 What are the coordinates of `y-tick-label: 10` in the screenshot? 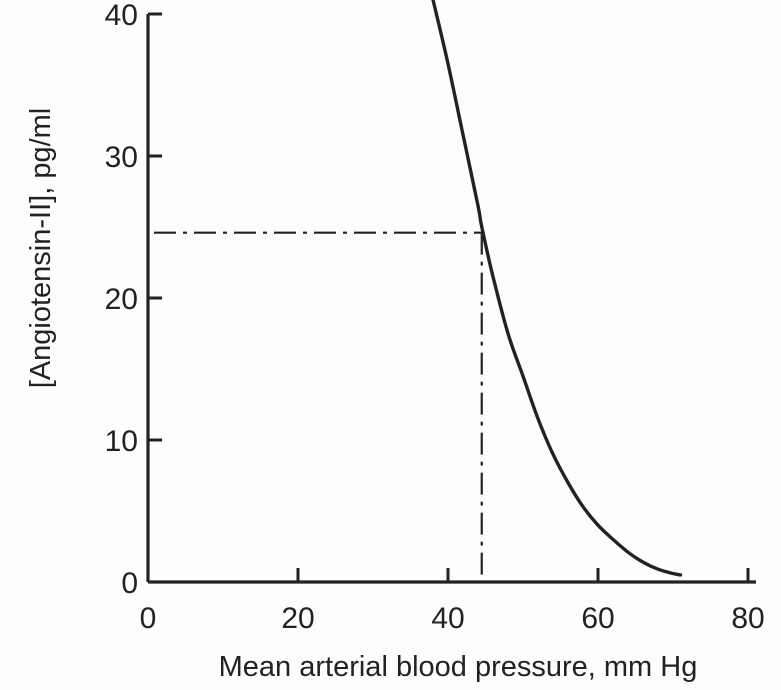 It's located at (121, 441).